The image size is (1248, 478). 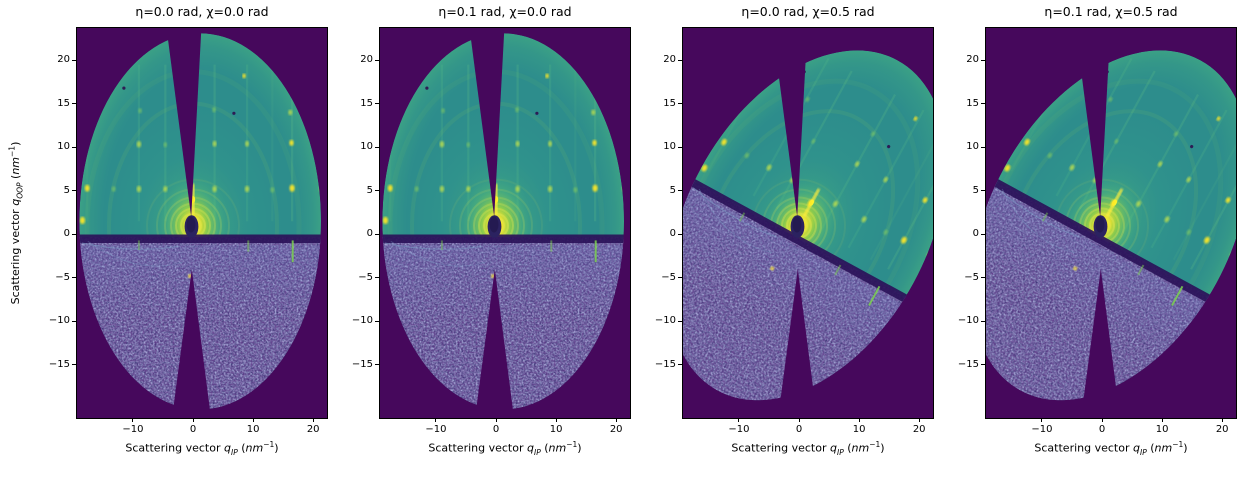 What do you see at coordinates (16, 178) in the screenshot?
I see `y-axis-label-open-paren: (` at bounding box center [16, 178].